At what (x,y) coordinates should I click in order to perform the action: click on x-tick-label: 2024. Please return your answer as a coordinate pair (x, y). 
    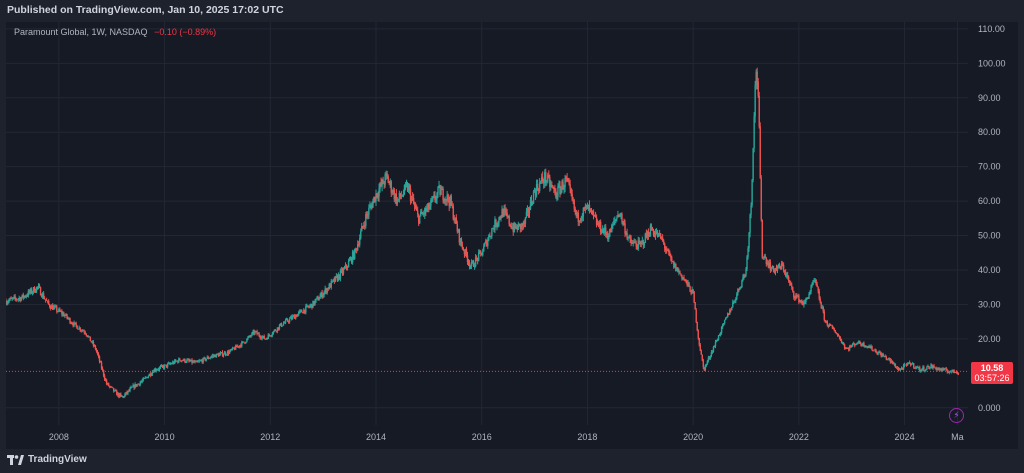
    Looking at the image, I should click on (905, 437).